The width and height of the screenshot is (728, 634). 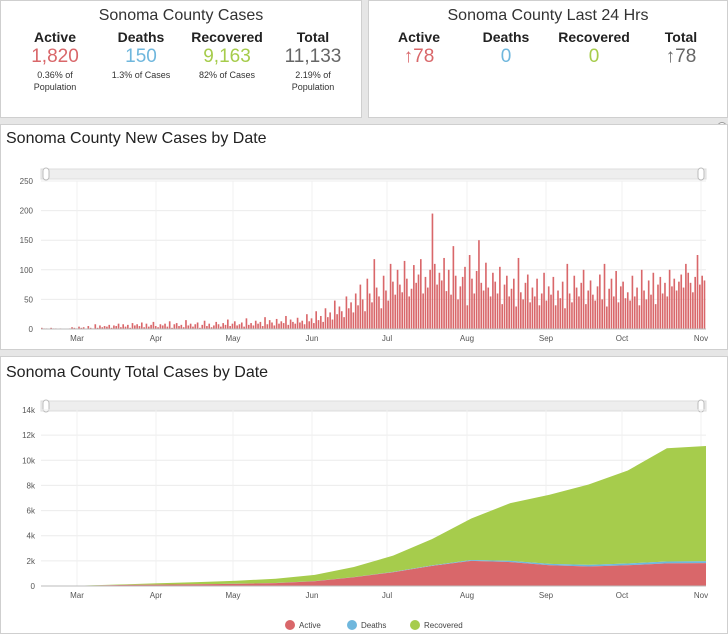 What do you see at coordinates (374, 625) in the screenshot?
I see `legend-deaths-label: Deaths` at bounding box center [374, 625].